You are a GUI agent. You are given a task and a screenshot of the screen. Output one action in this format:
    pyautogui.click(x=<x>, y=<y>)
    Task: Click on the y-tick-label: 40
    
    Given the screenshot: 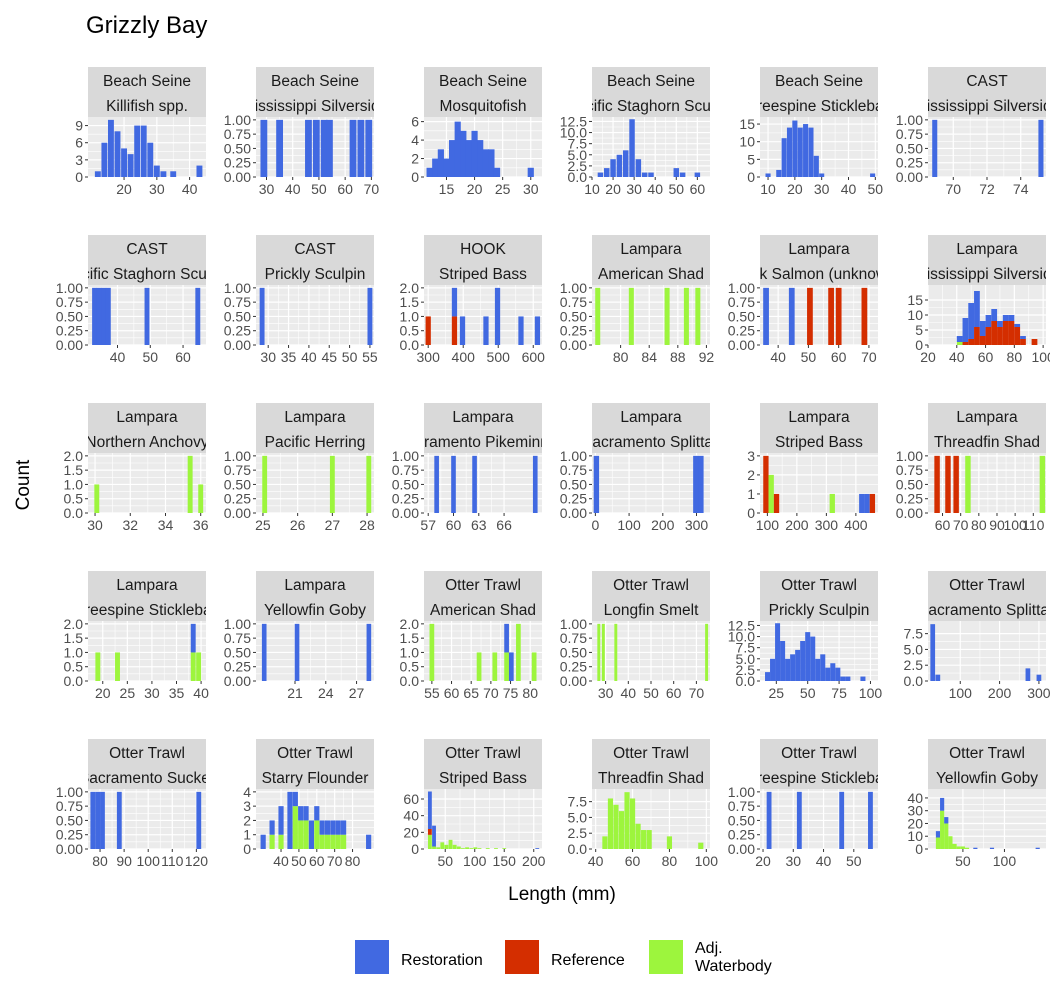 What is the action you would take?
    pyautogui.click(x=411, y=816)
    